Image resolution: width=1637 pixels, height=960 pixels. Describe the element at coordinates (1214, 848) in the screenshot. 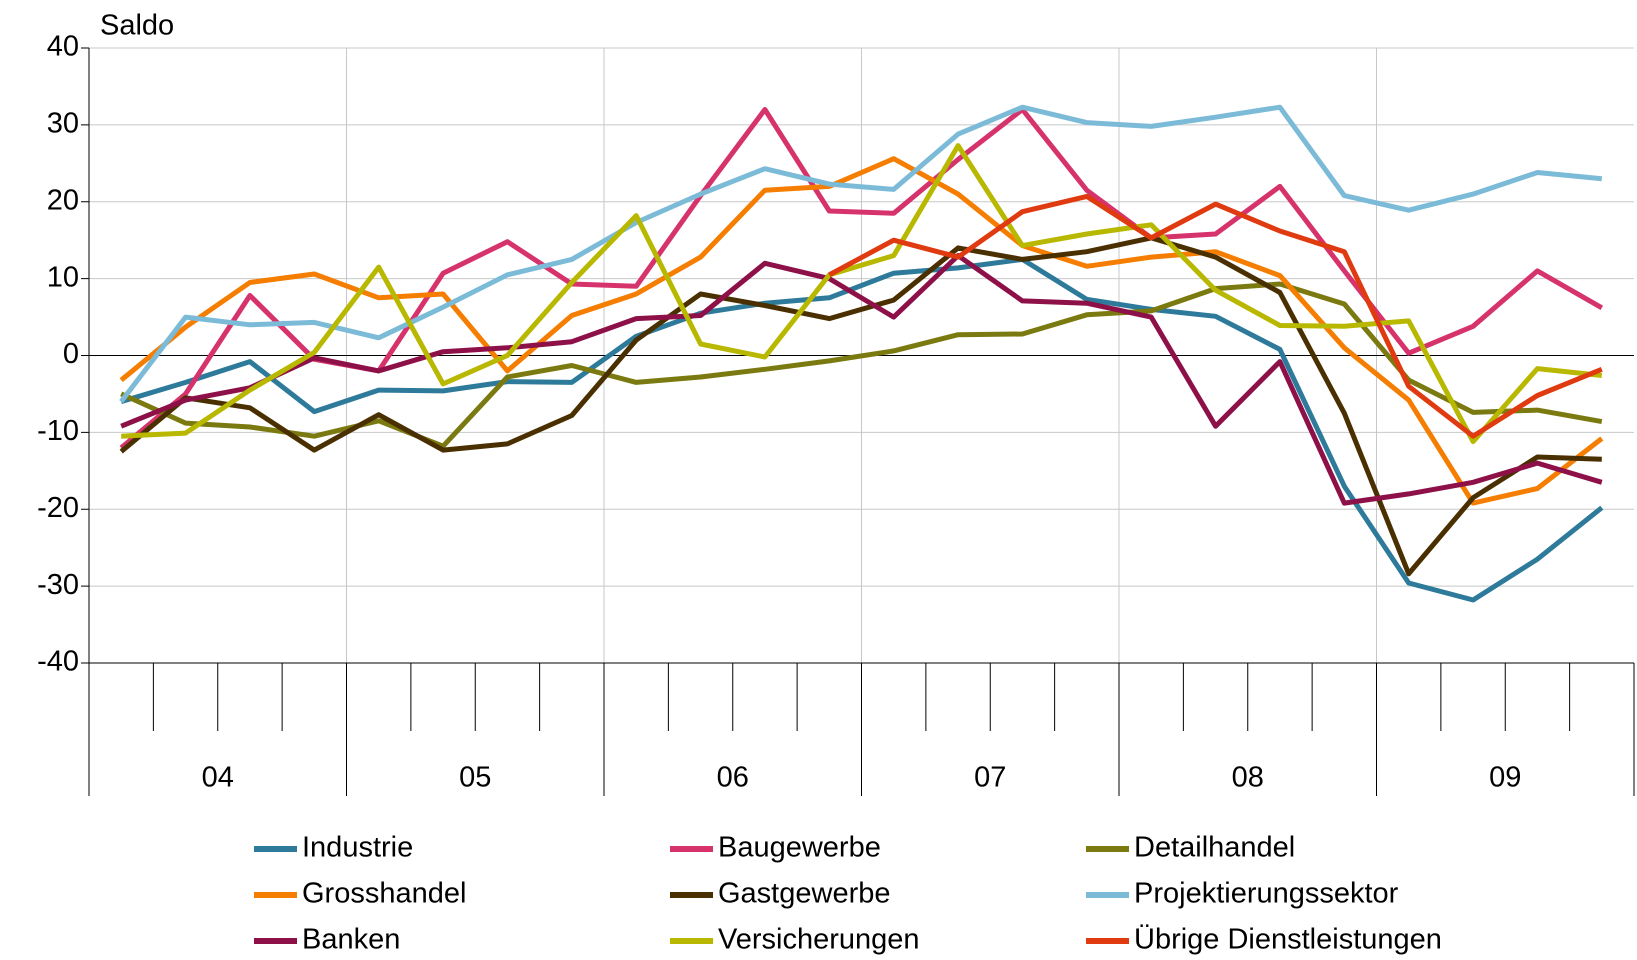

I see `legend-label: Detailhandel` at that location.